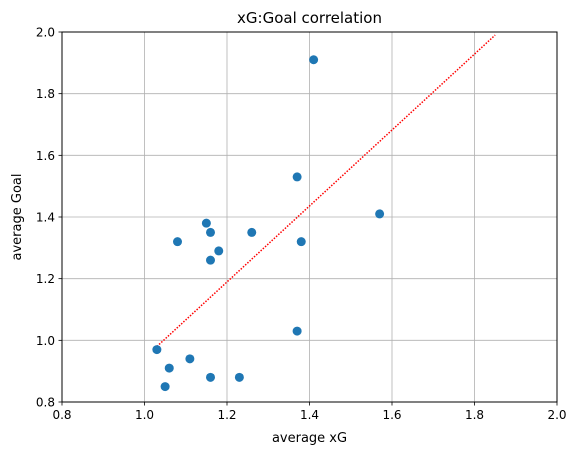  Describe the element at coordinates (309, 18) in the screenshot. I see `chart-title: xG:Goal correlation` at that location.